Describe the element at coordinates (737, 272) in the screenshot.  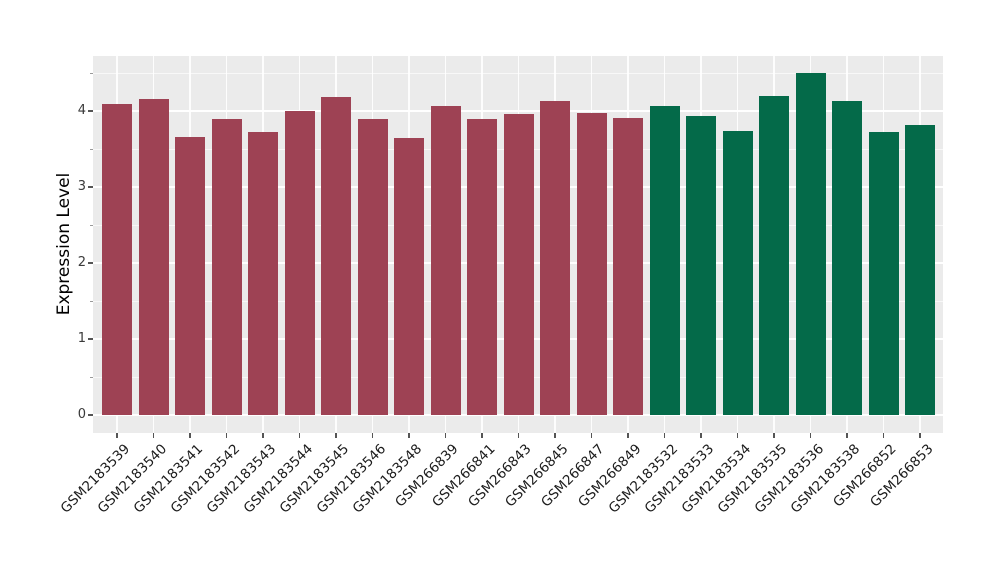
I see `bar-GSM2183534` at that location.